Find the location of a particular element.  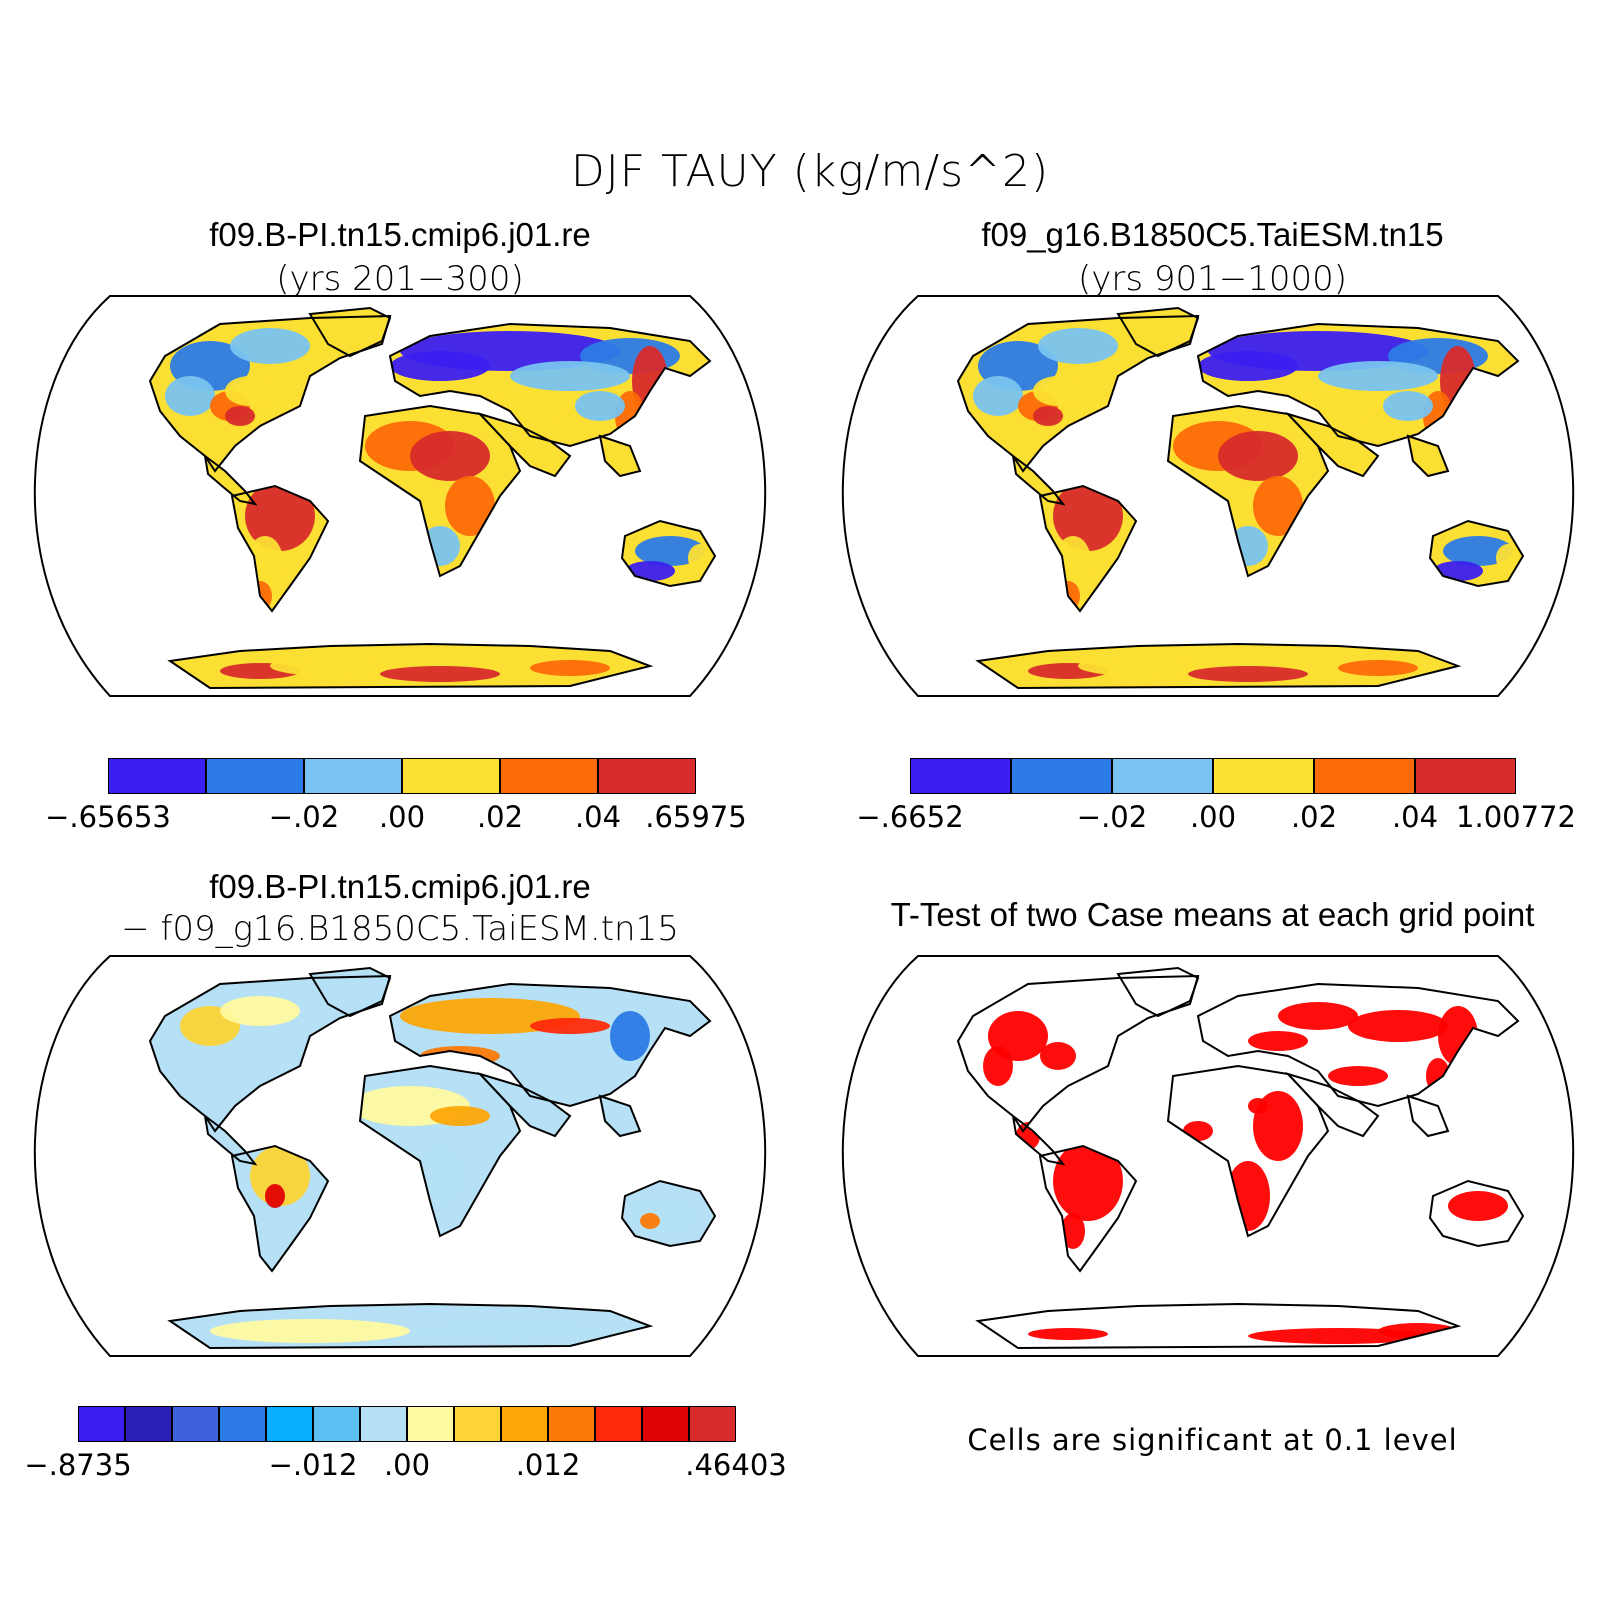

panel3-map is located at coordinates (400, 1156).